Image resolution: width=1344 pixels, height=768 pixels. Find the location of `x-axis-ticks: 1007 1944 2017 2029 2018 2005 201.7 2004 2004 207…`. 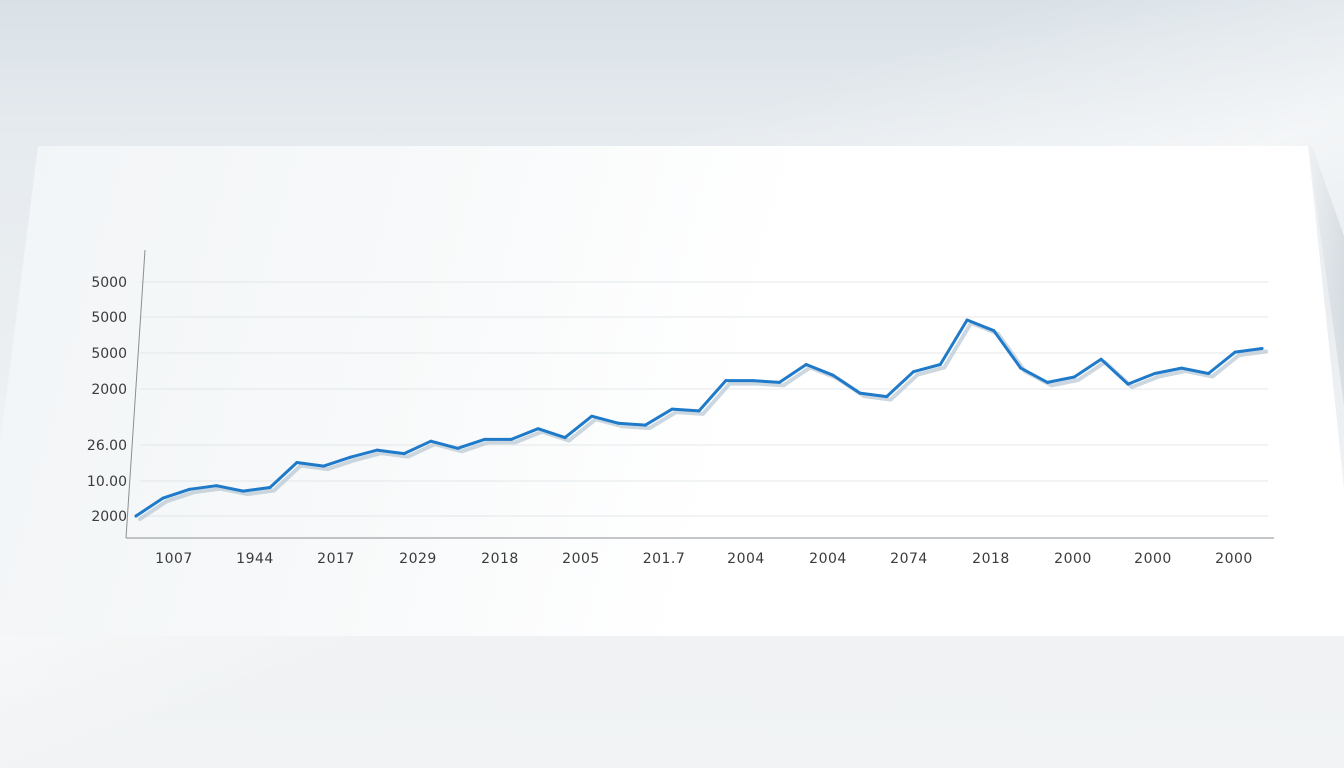

x-axis-ticks: 1007 1944 2017 2029 2018 2005 201.7 2004 2004 207… is located at coordinates (704, 559).